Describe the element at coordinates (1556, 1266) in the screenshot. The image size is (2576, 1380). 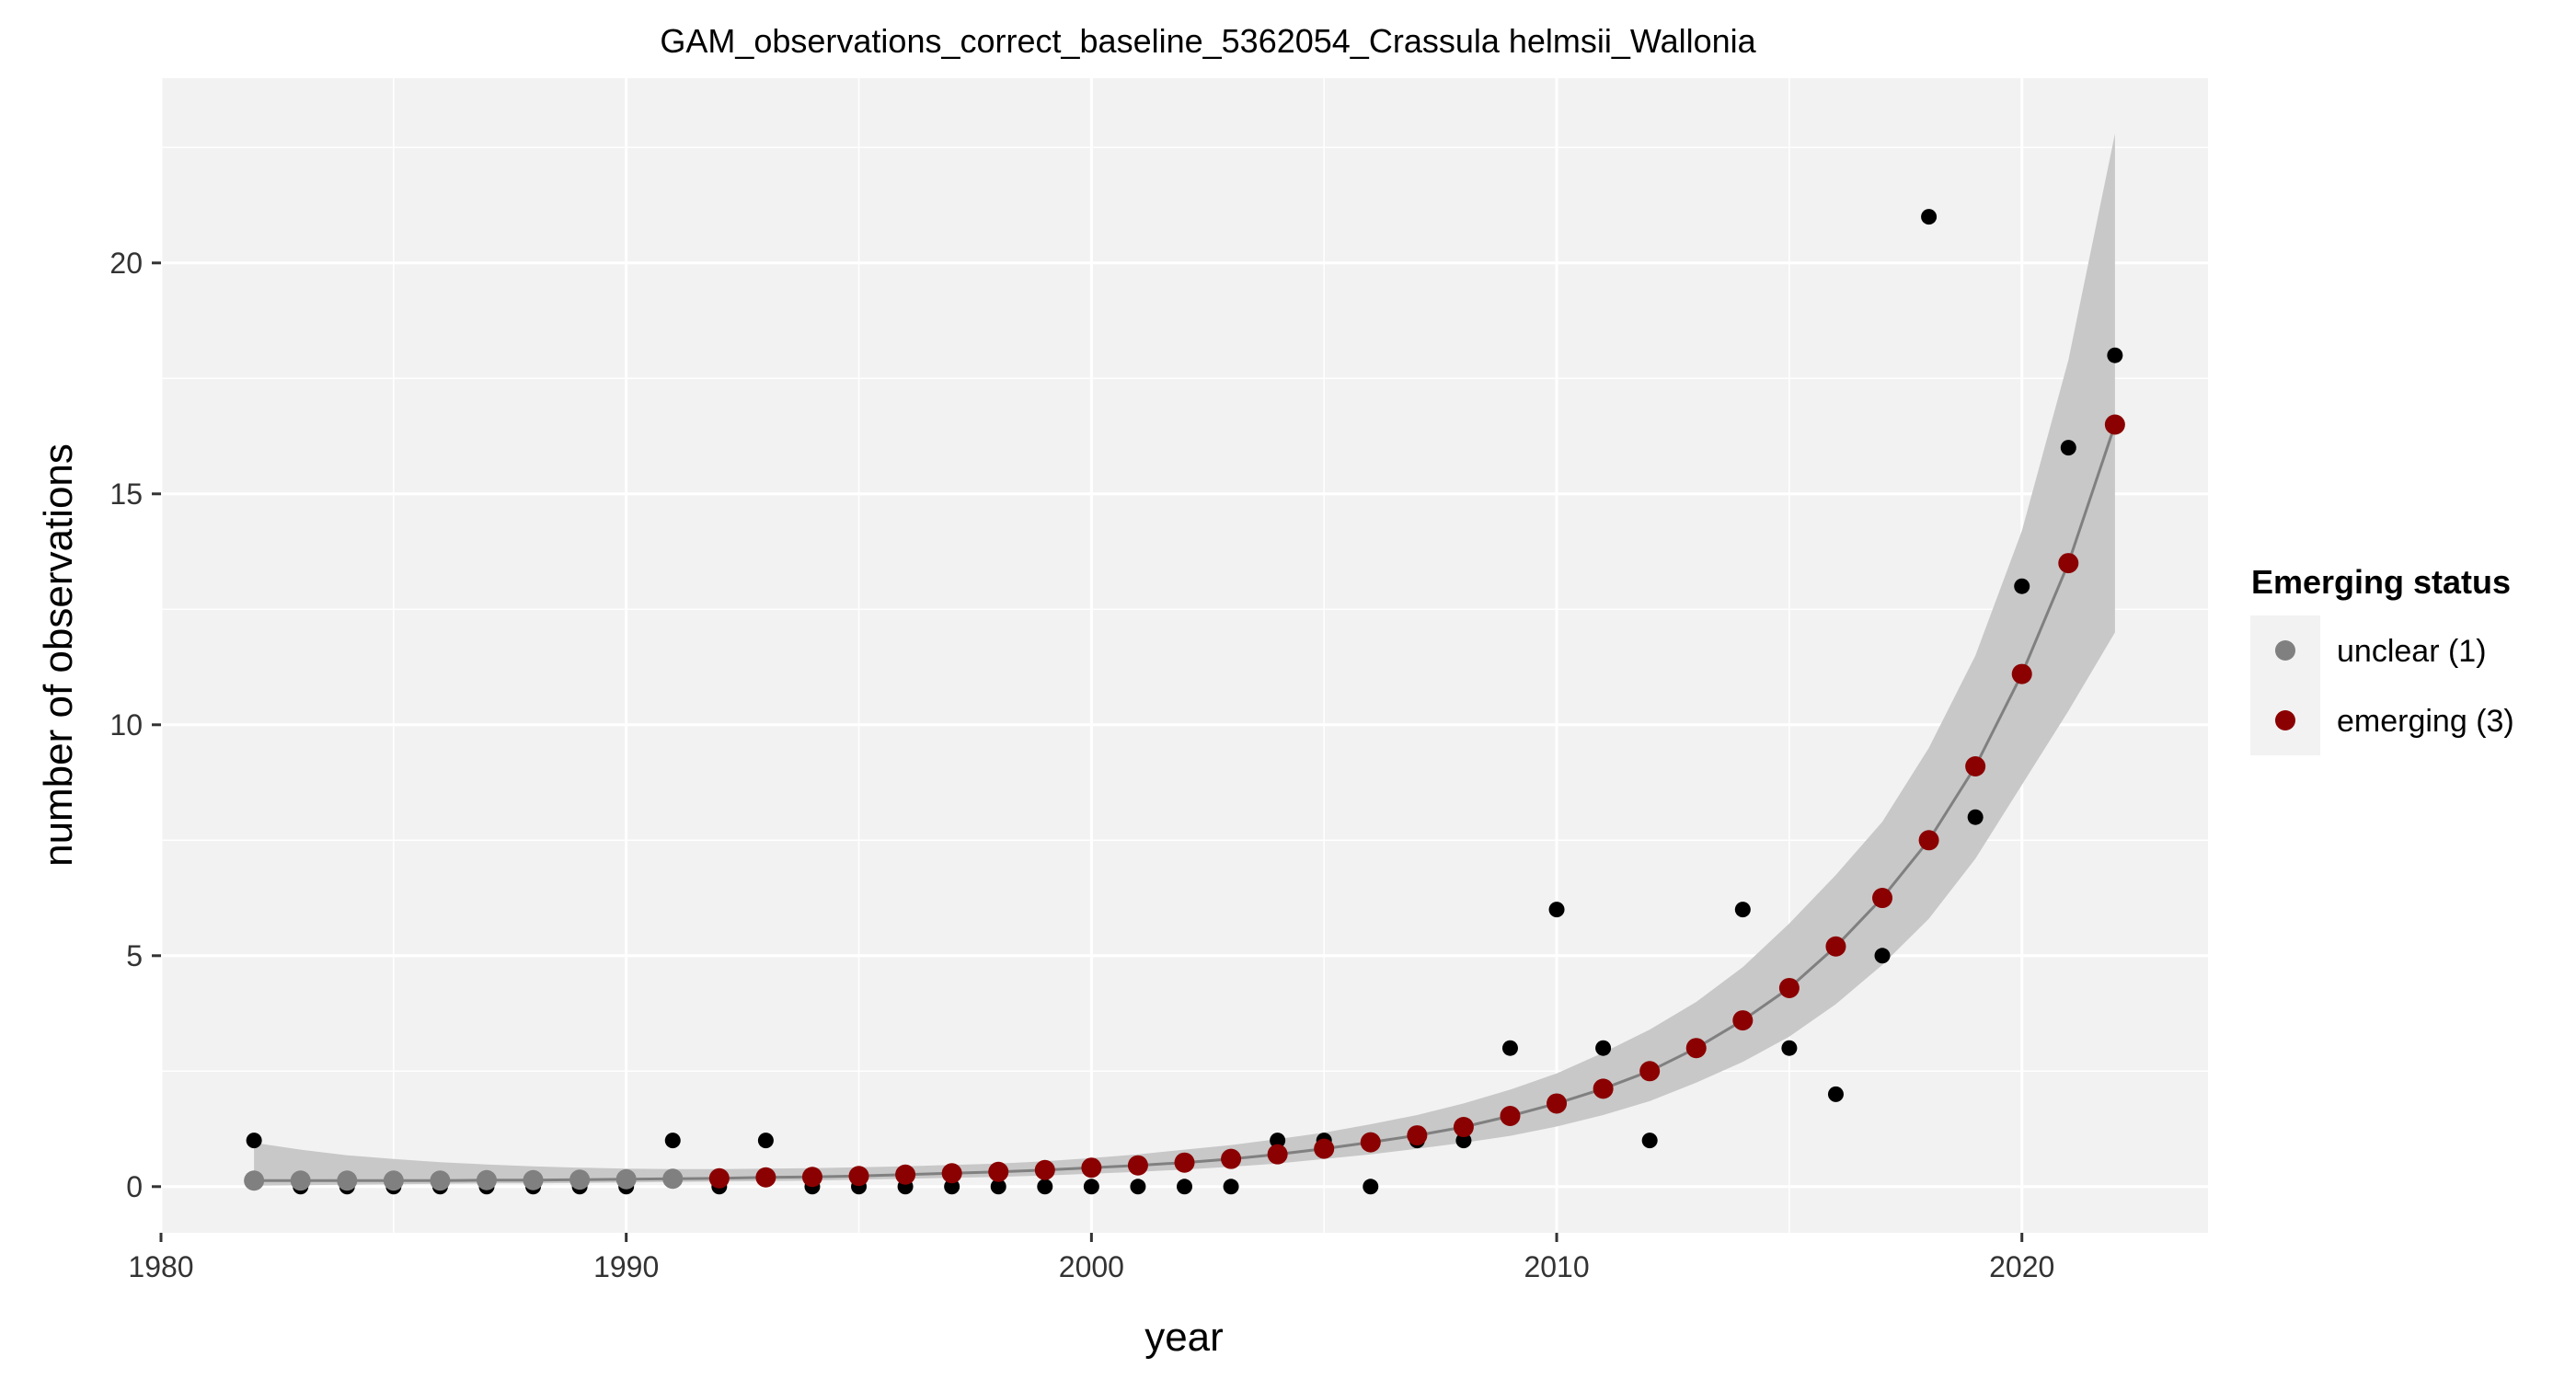
I see `x-tick-label: 2010` at that location.